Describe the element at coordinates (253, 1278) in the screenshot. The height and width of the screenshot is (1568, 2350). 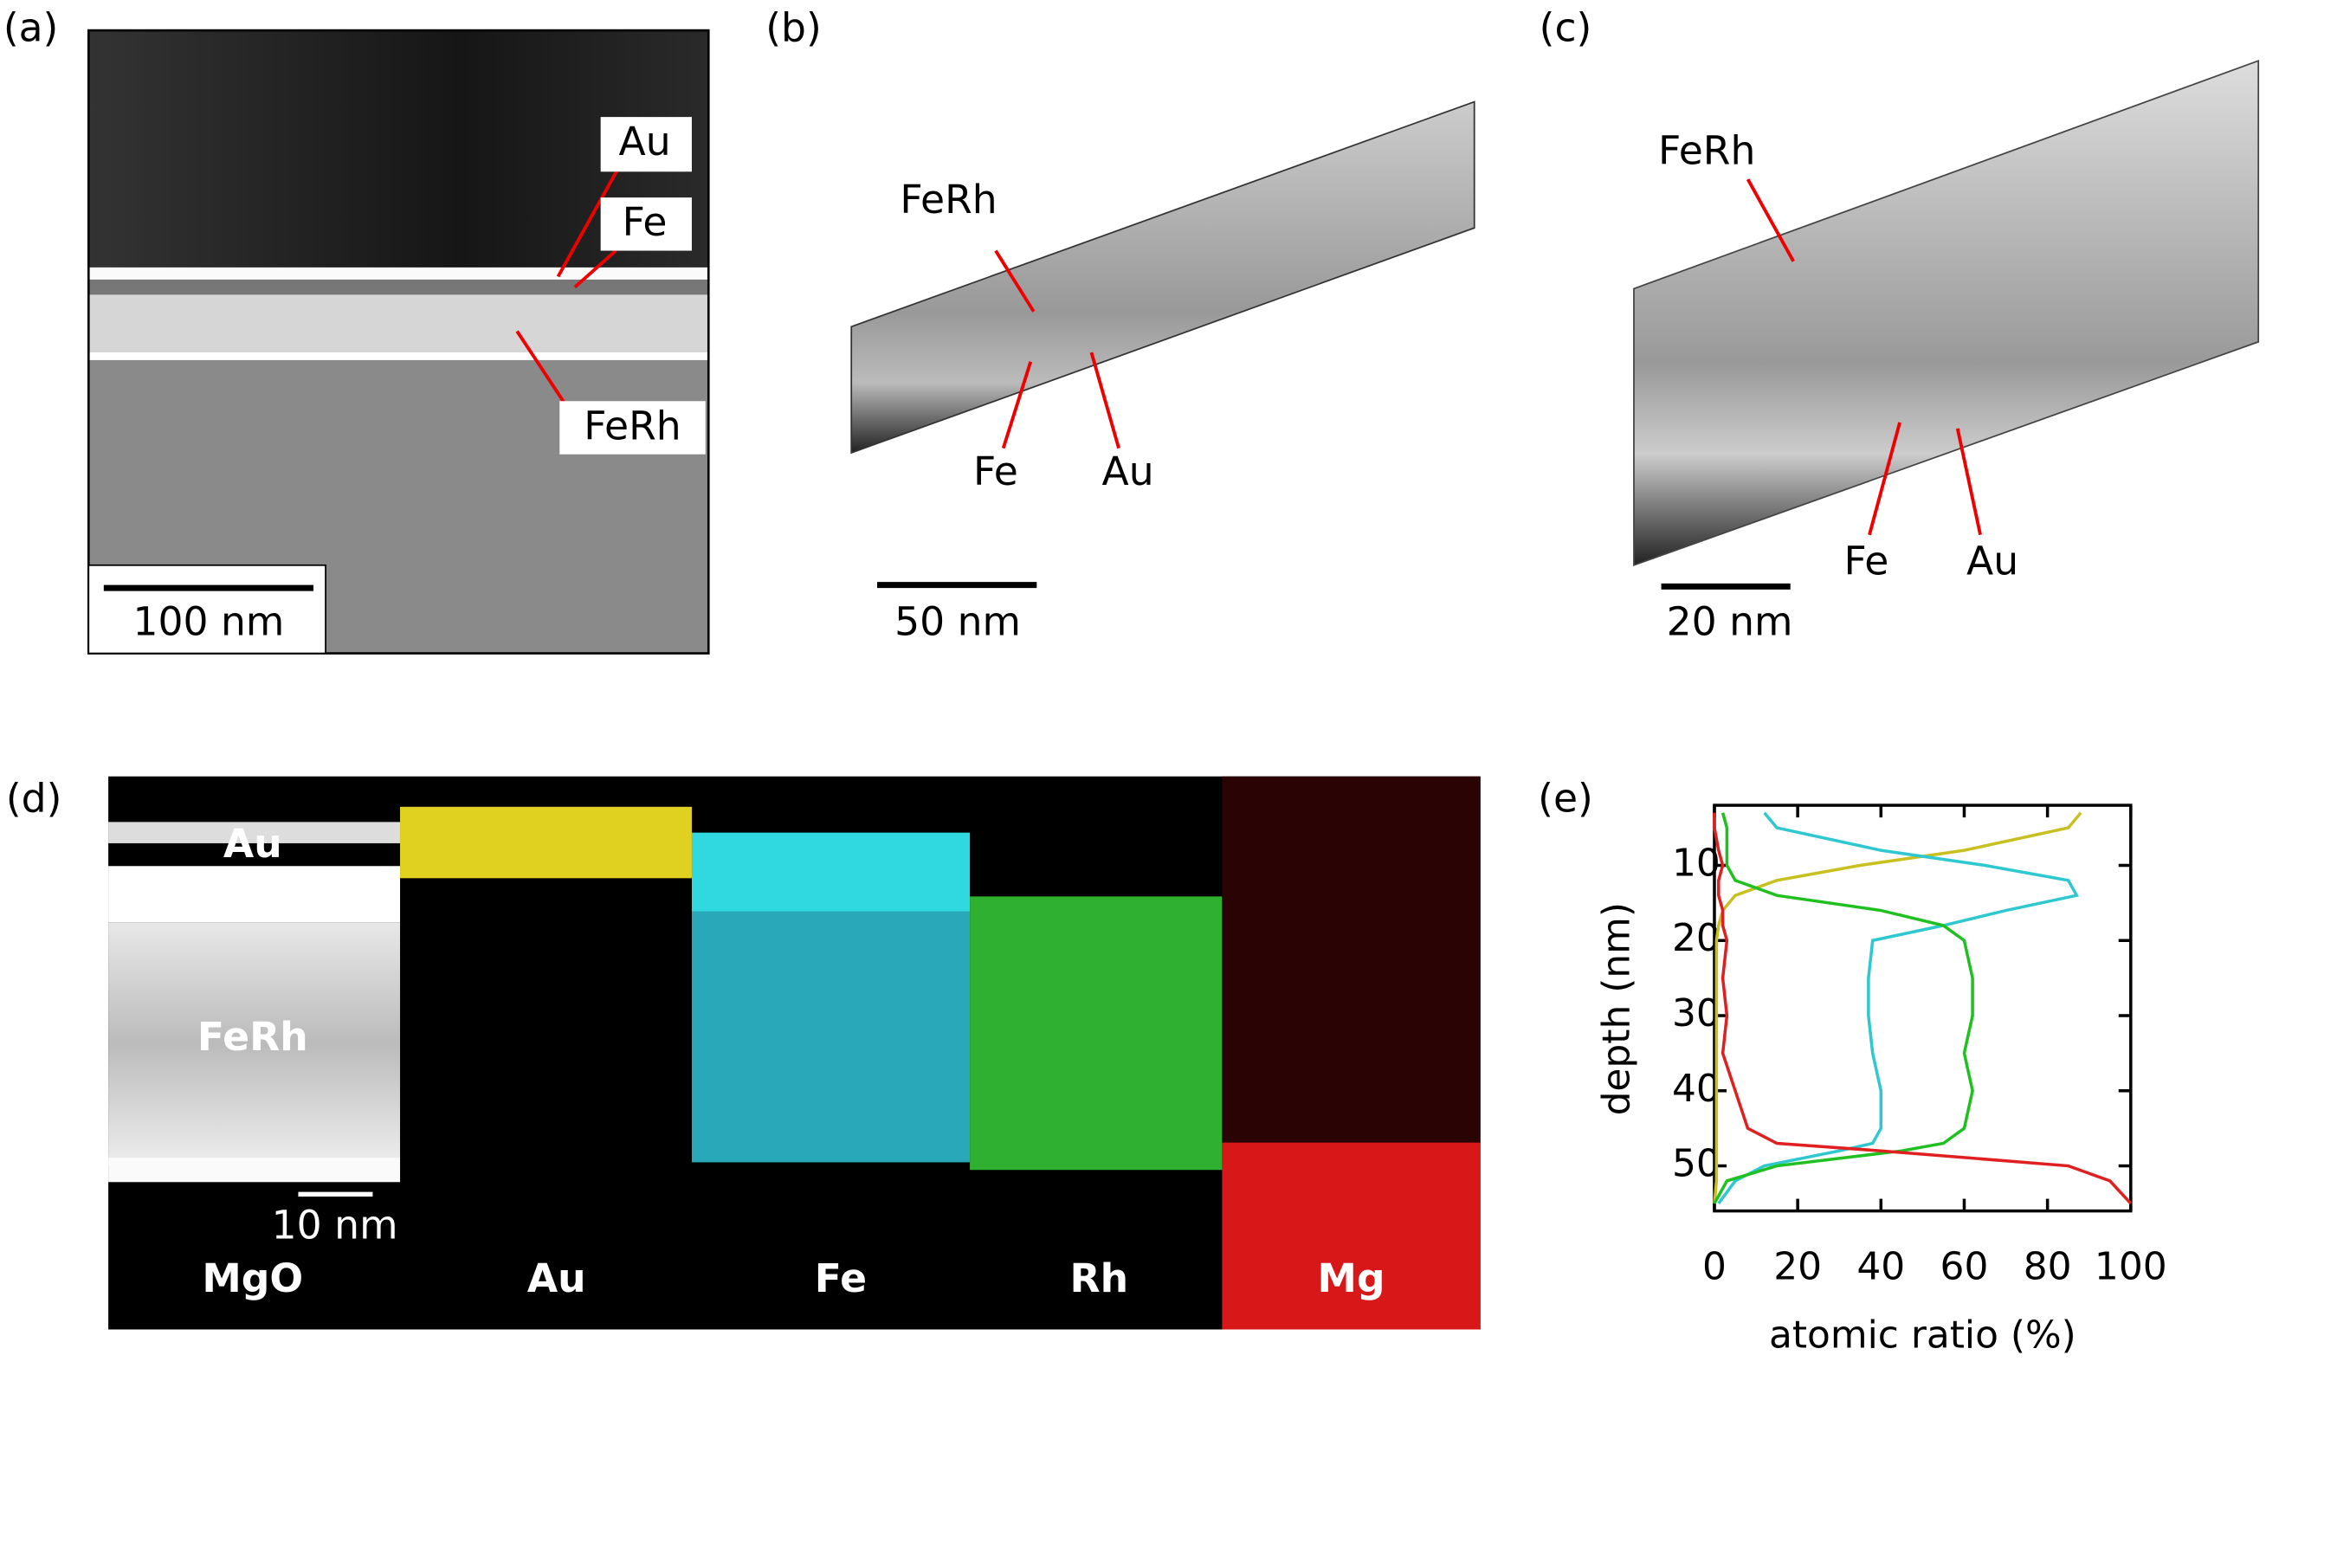
I see `map-label: MgO` at that location.